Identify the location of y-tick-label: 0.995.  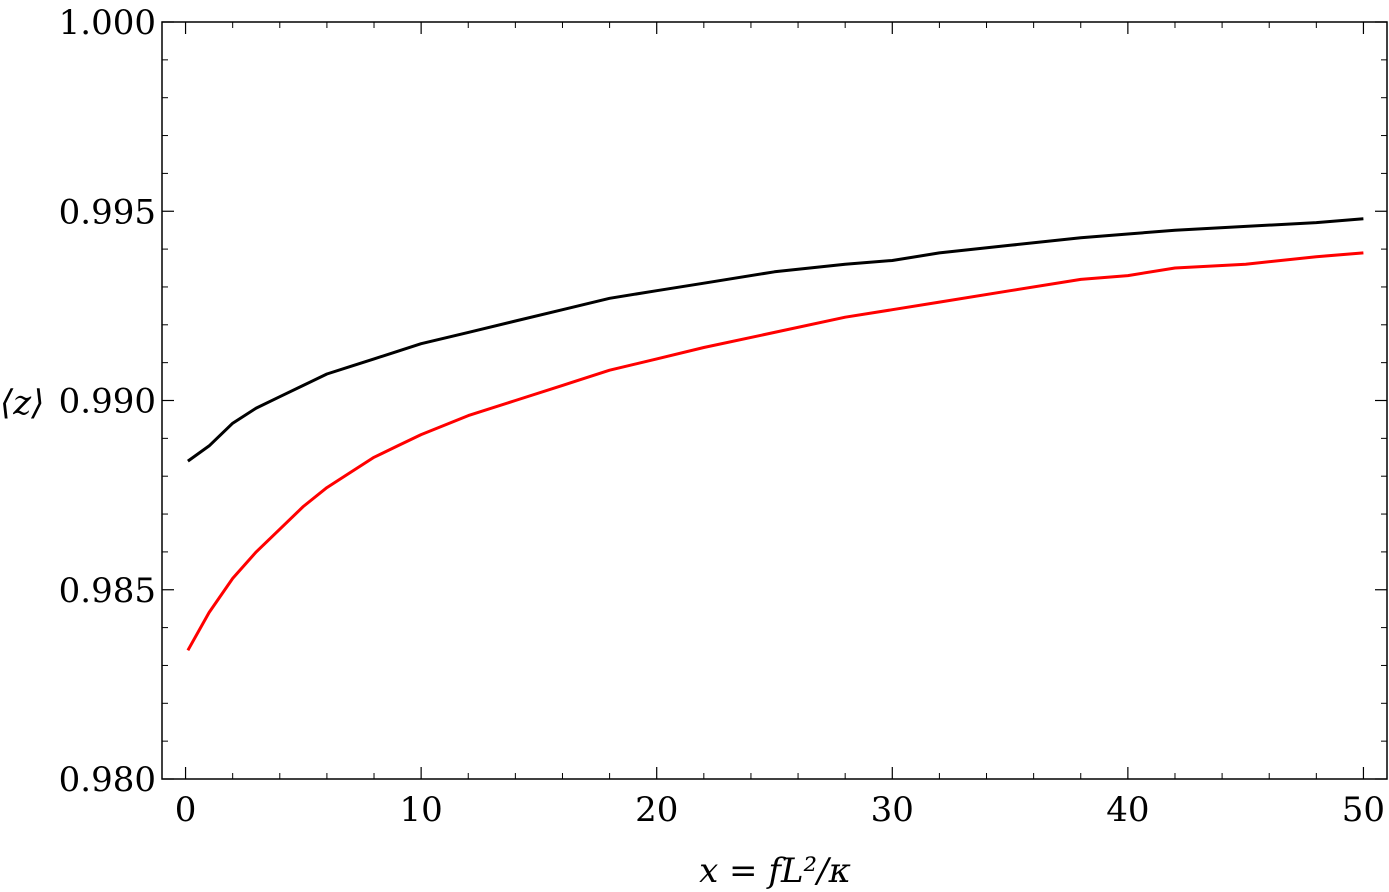
(107, 212).